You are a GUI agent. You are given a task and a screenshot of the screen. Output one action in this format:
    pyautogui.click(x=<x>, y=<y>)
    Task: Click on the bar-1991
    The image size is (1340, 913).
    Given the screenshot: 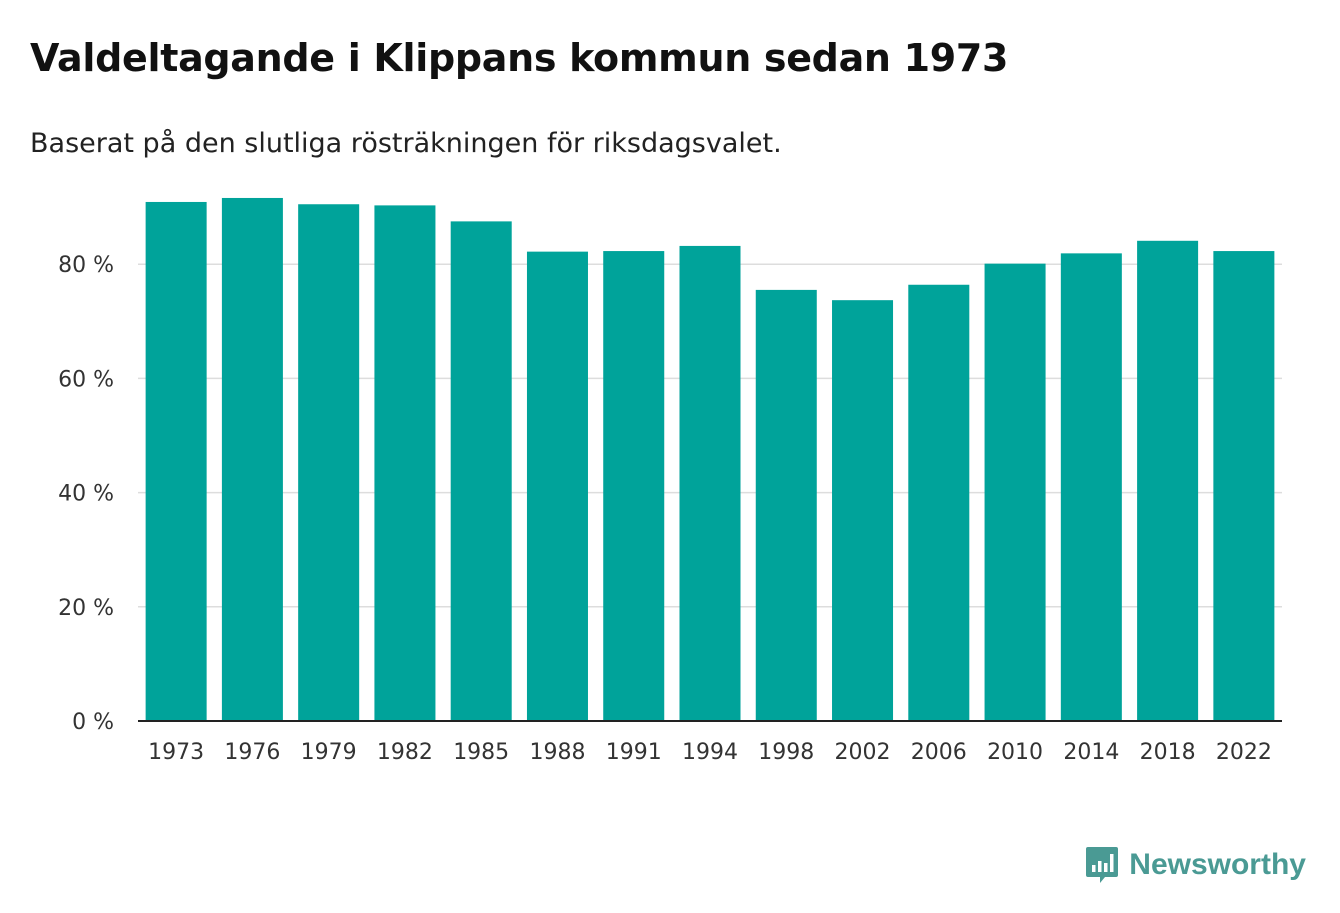 What is the action you would take?
    pyautogui.click(x=634, y=486)
    